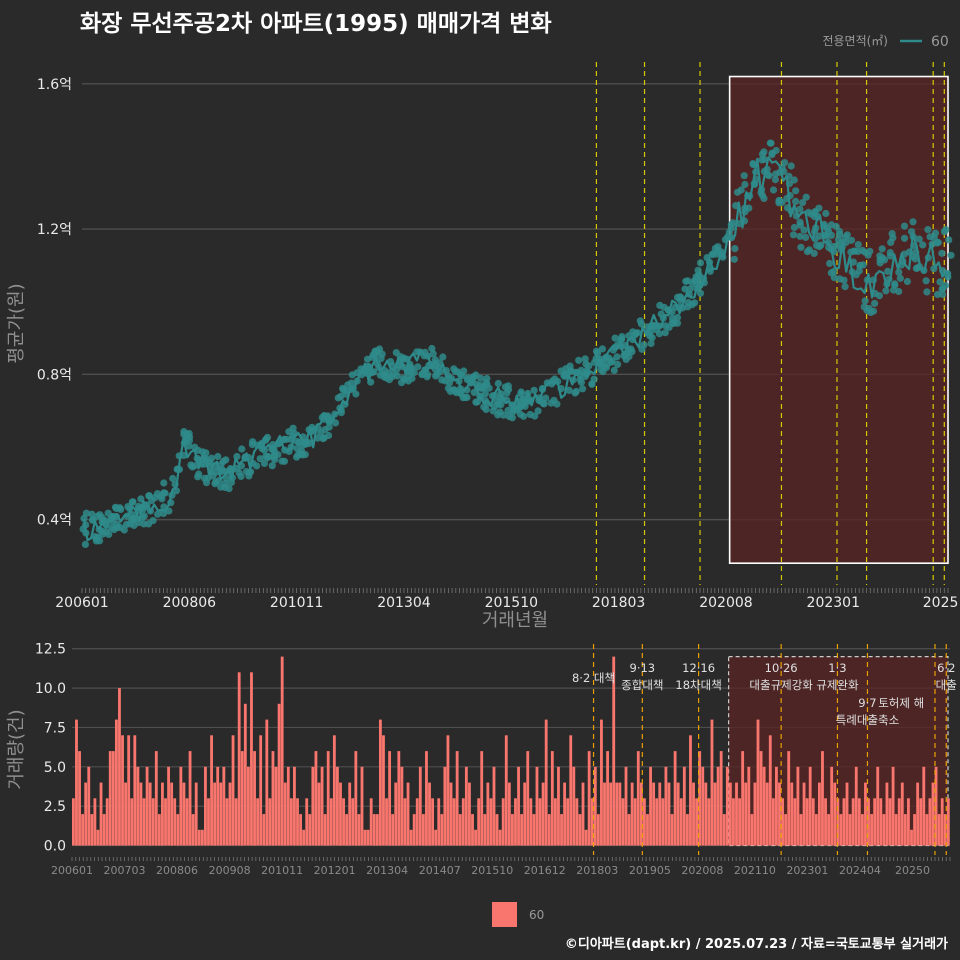 The image size is (960, 960). I want to click on volume-y-axis: 0.0 2.5 5.0 7.5 10.0 12.5, so click(50, 748).